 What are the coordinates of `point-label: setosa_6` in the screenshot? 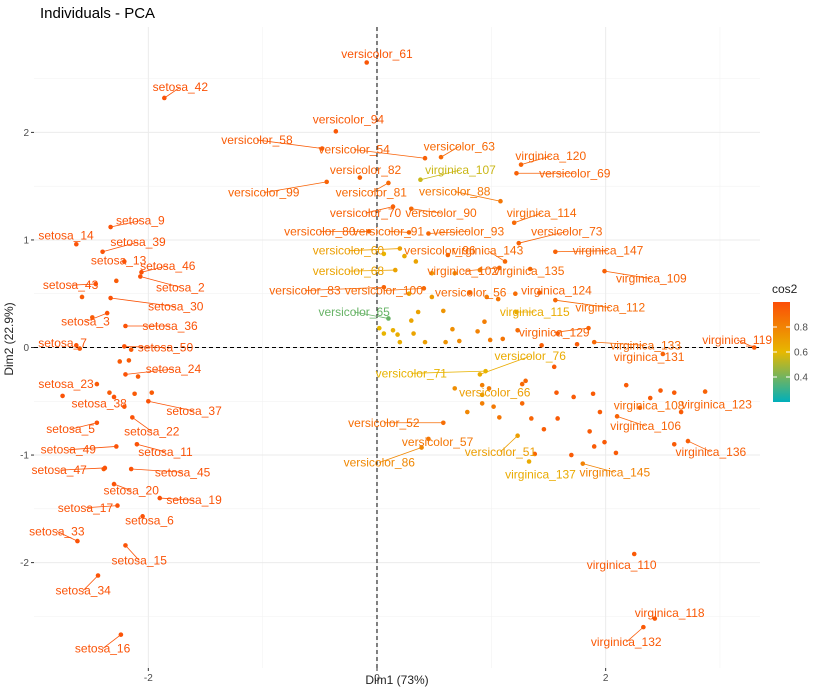 It's located at (149, 521).